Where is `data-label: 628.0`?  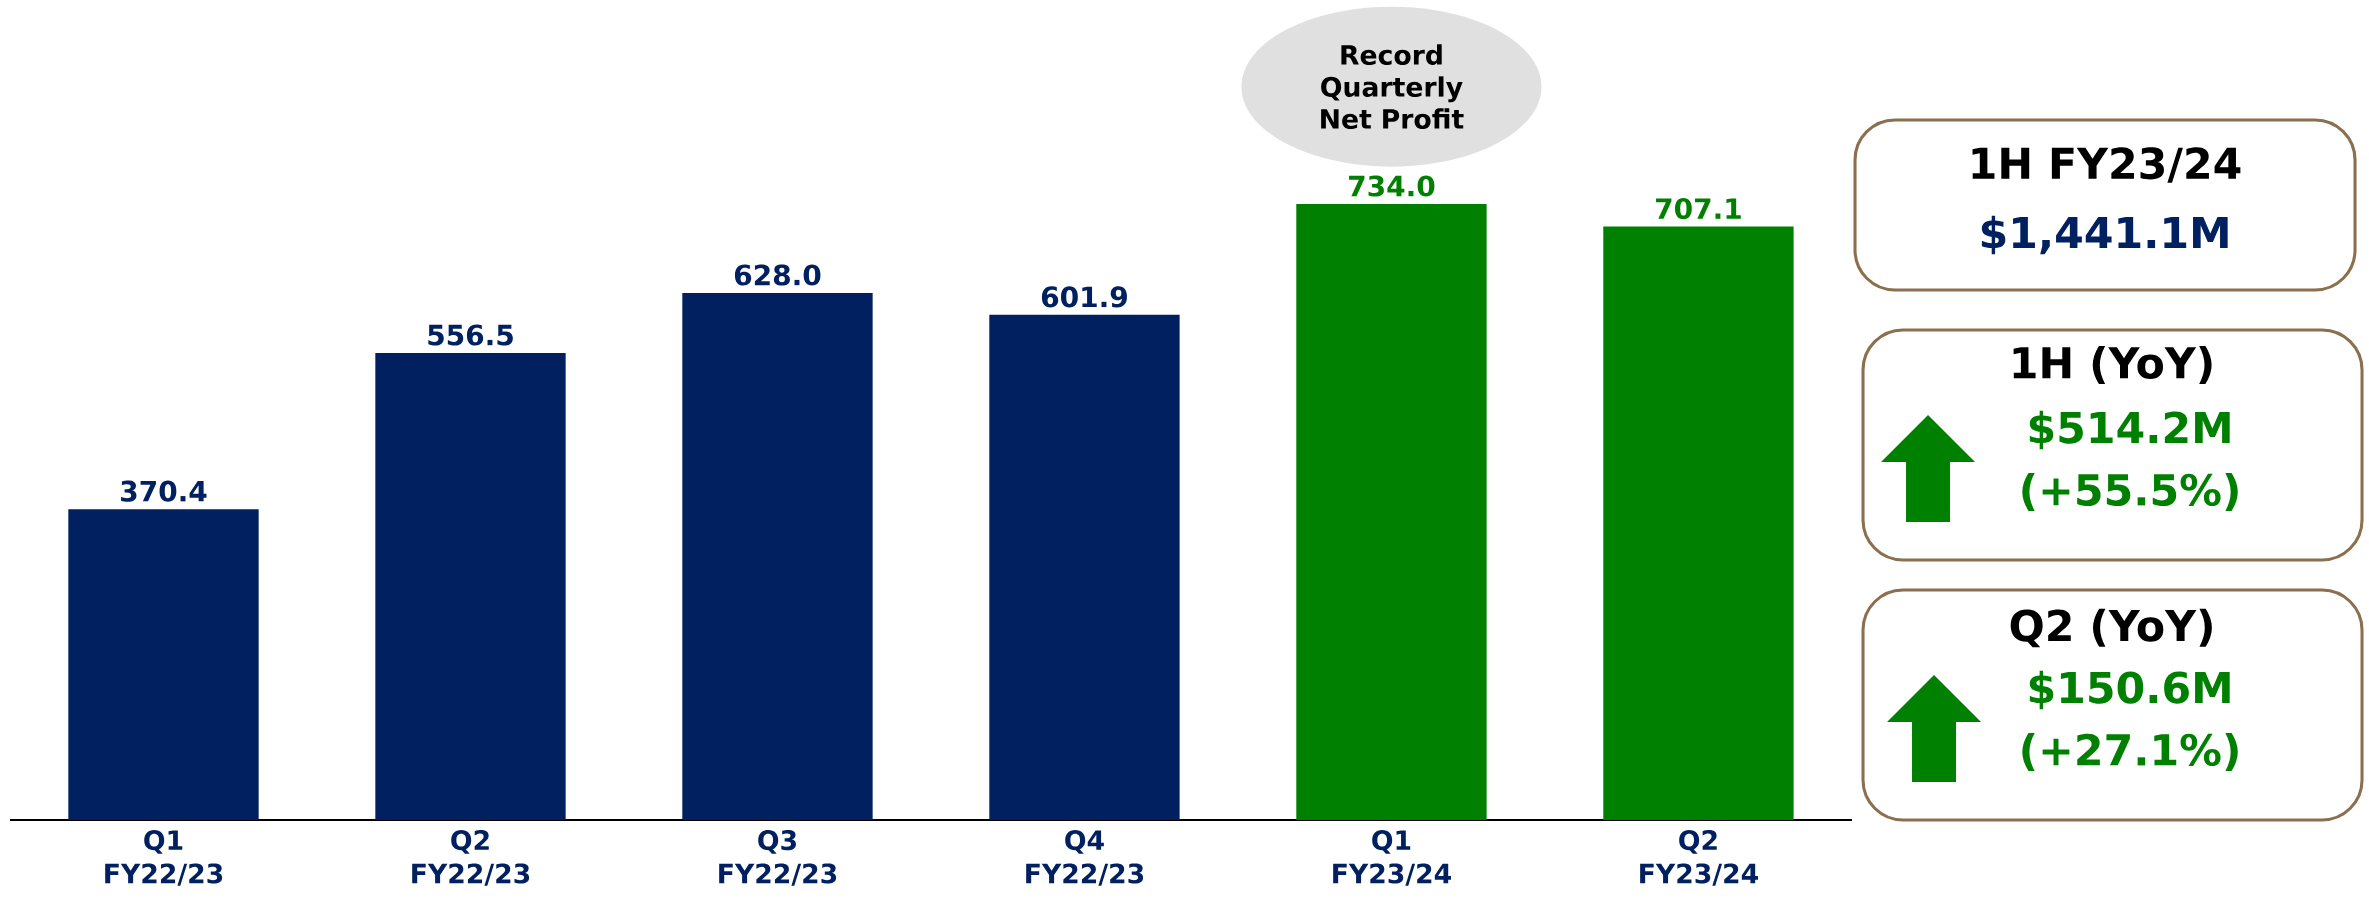 data-label: 628.0 is located at coordinates (777, 275).